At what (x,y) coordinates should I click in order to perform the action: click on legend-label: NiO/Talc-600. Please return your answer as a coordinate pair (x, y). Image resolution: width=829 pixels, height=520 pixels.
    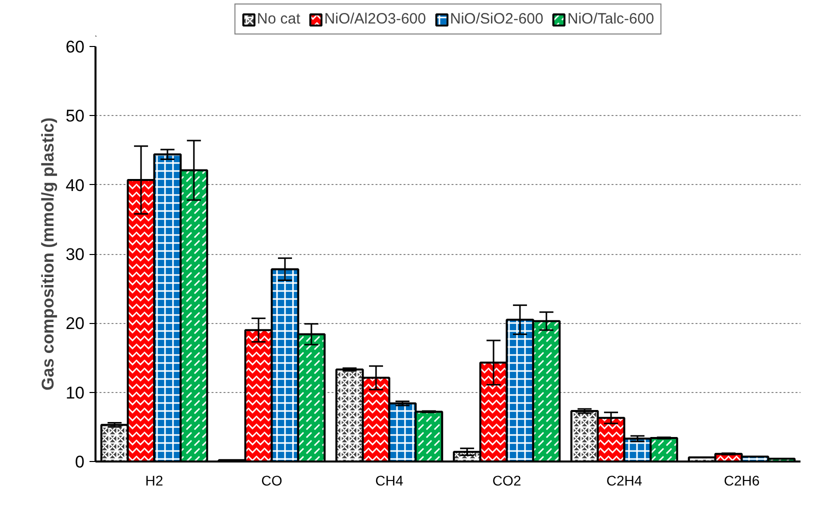
    Looking at the image, I should click on (610, 19).